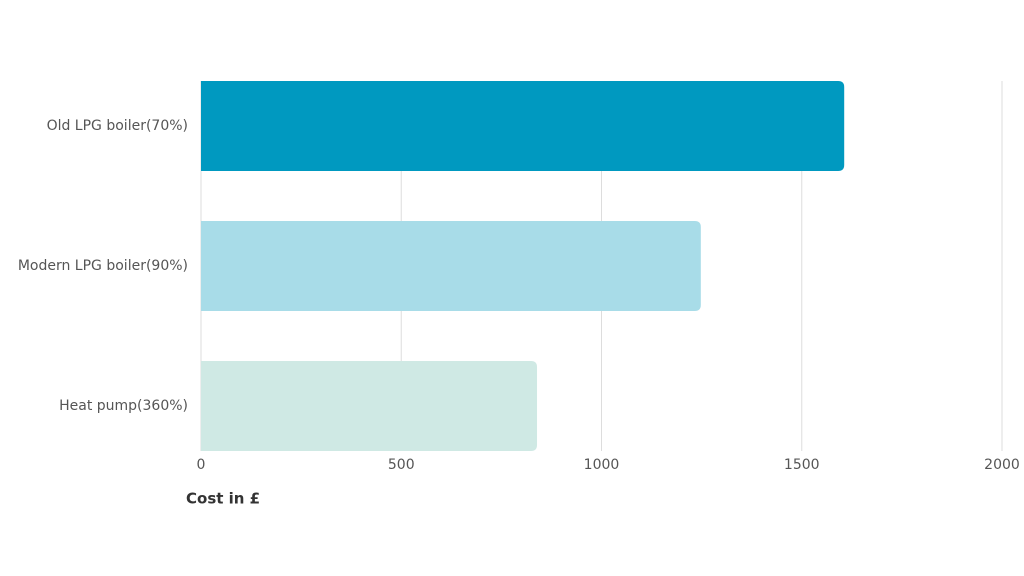  What do you see at coordinates (103, 266) in the screenshot?
I see `y-tick-label: Modern LPG boiler(90%)` at bounding box center [103, 266].